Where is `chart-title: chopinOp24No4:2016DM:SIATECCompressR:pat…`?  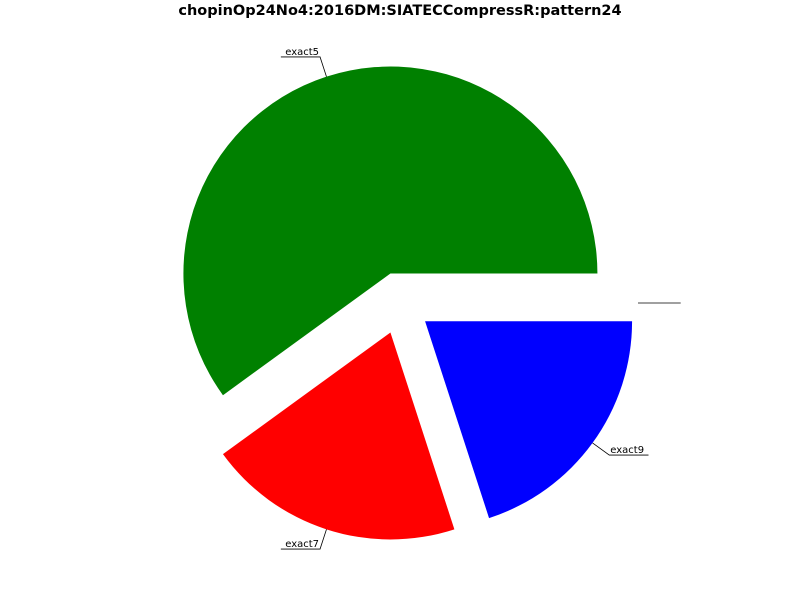
chart-title: chopinOp24No4:2016DM:SIATECCompressR:pat… is located at coordinates (400, 11).